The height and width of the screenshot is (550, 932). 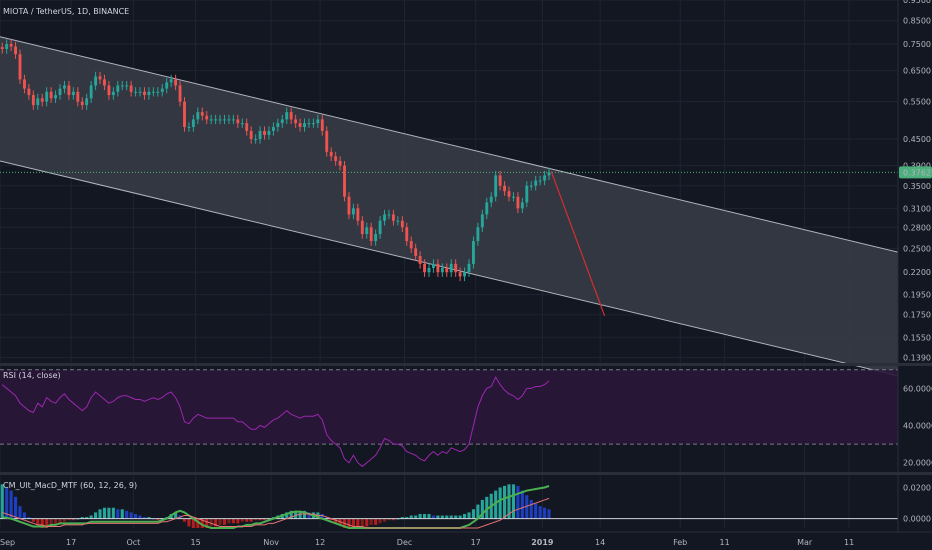 I want to click on rsi-title: RSI (14, close), so click(x=32, y=375).